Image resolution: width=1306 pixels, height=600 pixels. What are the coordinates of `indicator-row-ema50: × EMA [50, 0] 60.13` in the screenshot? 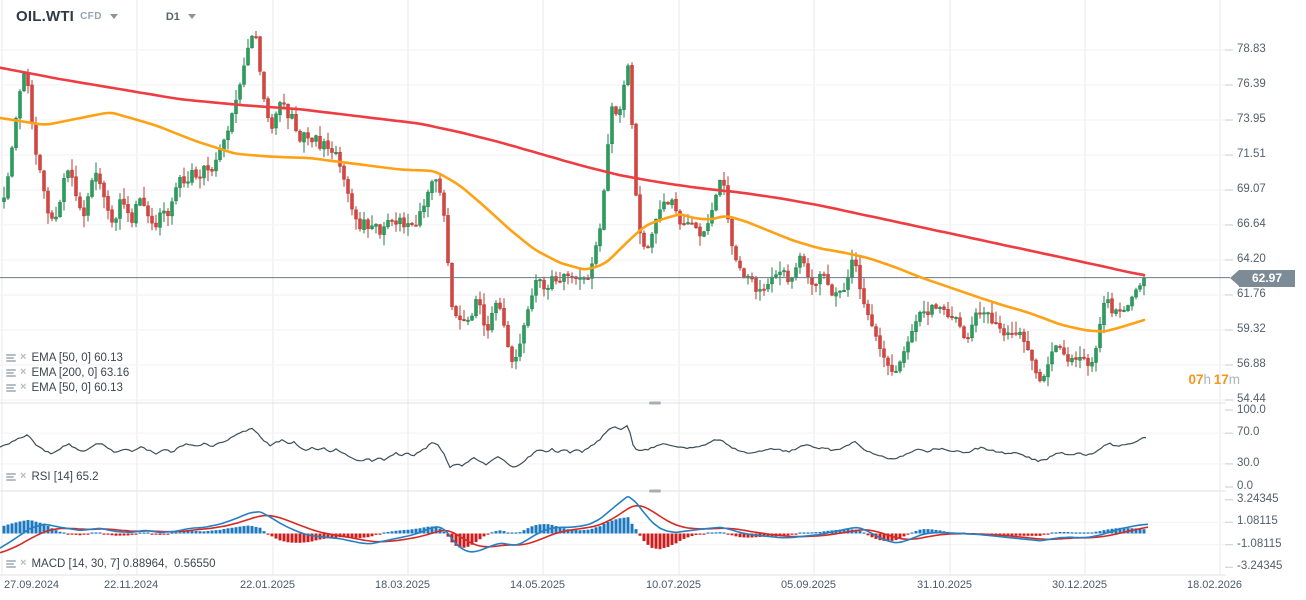 It's located at (64, 357).